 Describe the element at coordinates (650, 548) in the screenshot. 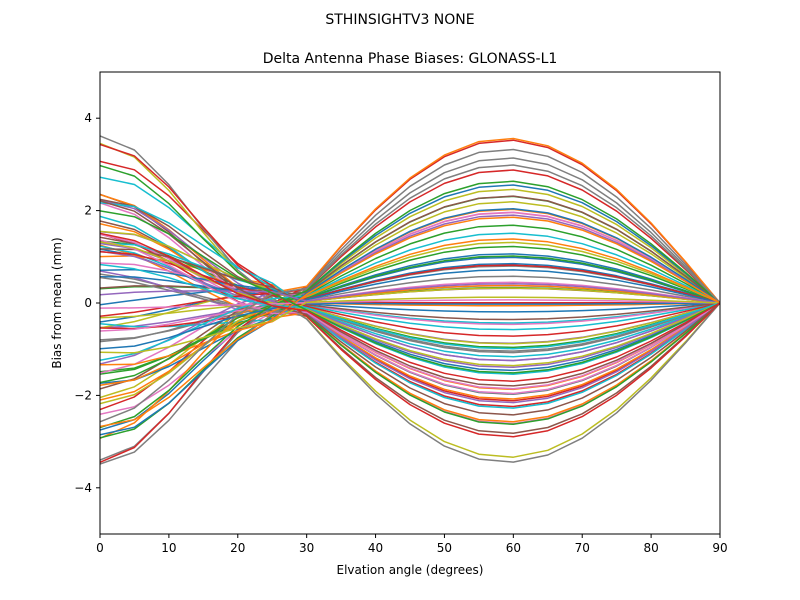

I see `x-tick-label: 80` at that location.